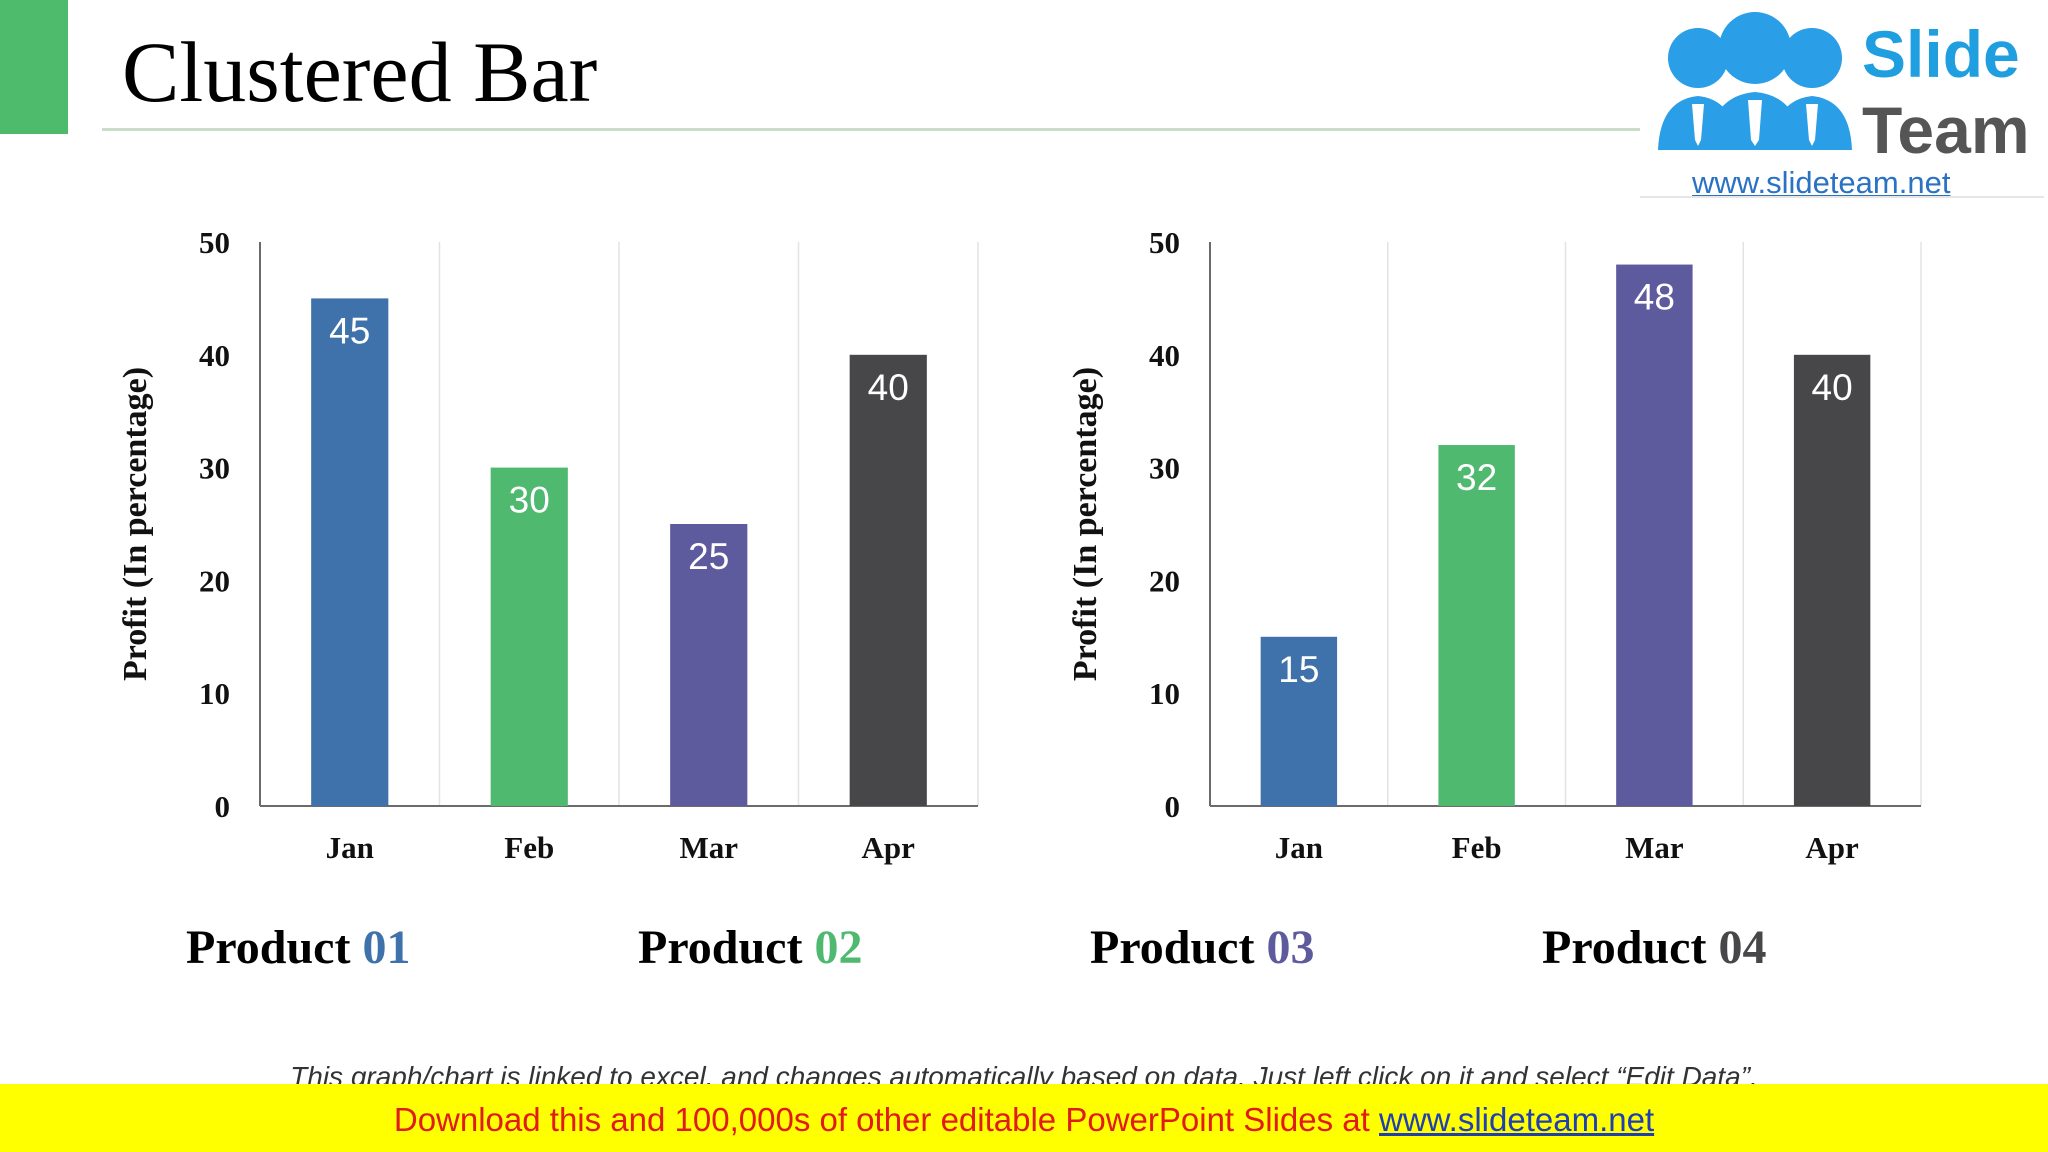 The width and height of the screenshot is (2048, 1152). I want to click on product-number: 03, so click(1290, 947).